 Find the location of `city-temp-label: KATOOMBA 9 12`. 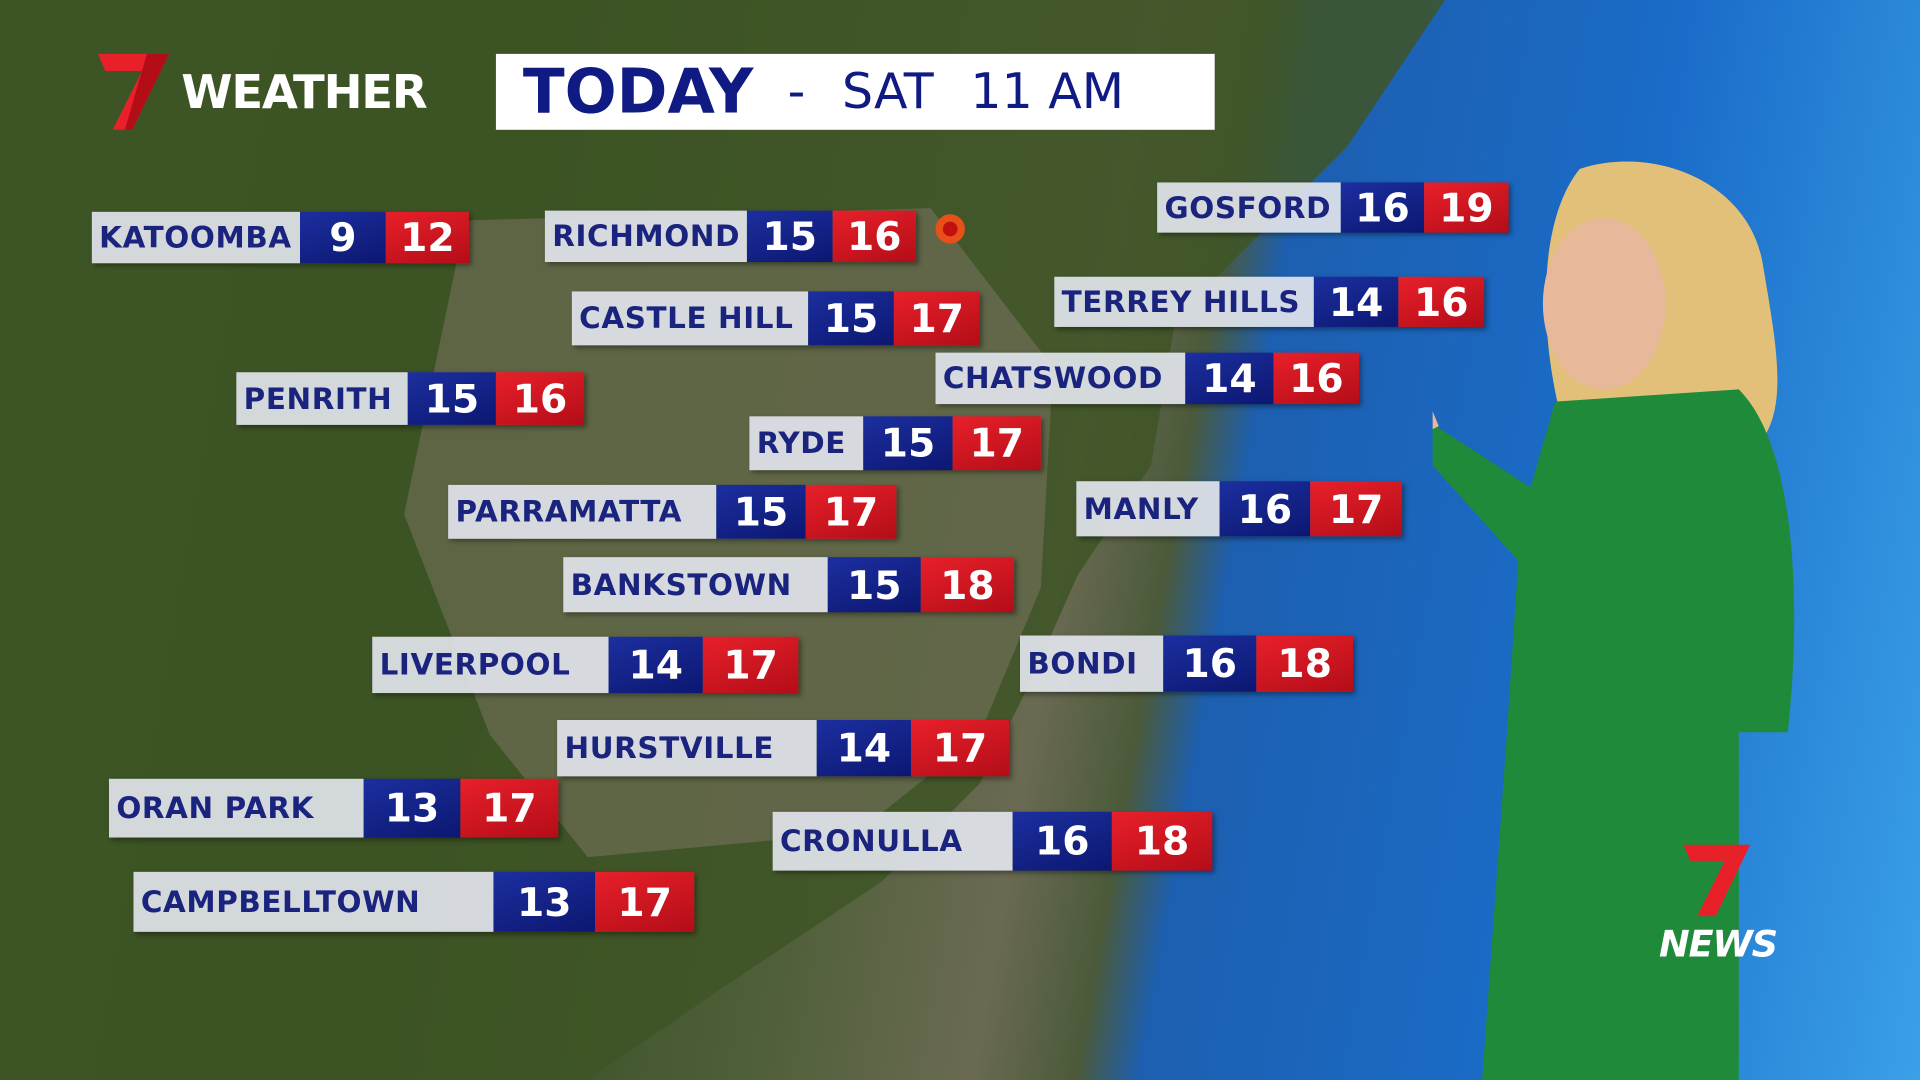

city-temp-label: KATOOMBA 9 12 is located at coordinates (280, 237).